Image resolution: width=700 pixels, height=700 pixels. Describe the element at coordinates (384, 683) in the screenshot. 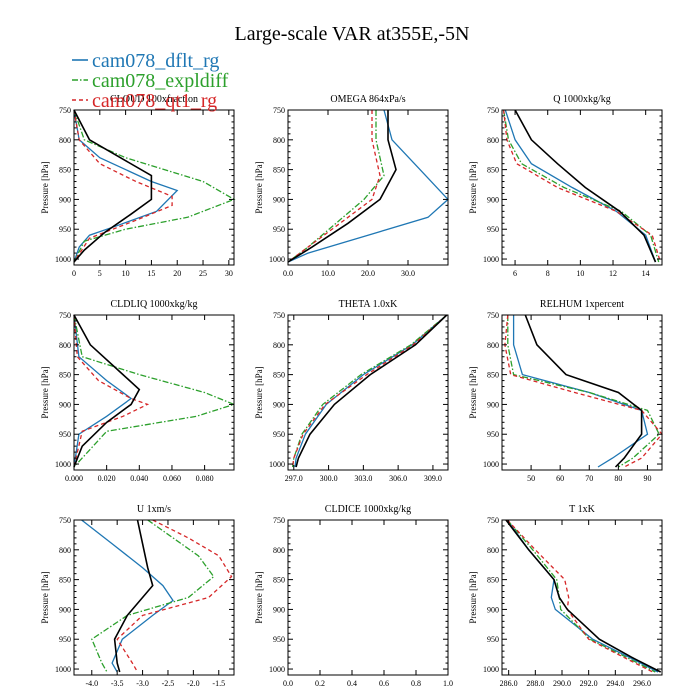

I see `x-tick-label: 0.6` at that location.